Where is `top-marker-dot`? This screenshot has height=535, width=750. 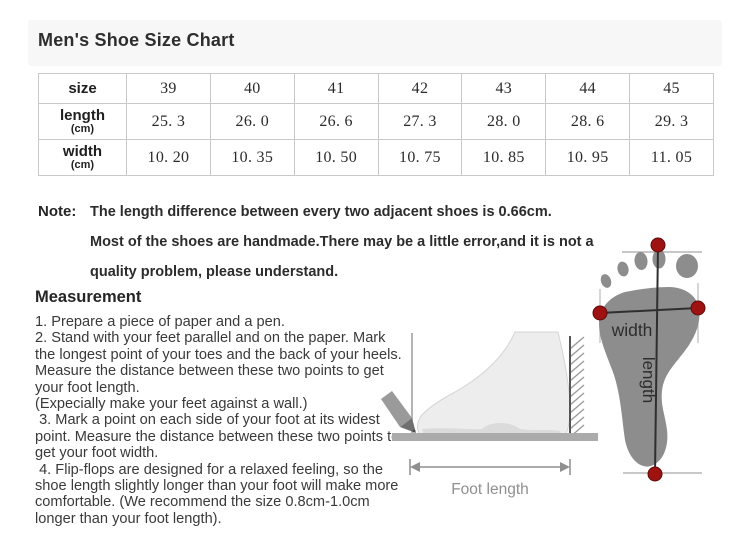 top-marker-dot is located at coordinates (658, 245).